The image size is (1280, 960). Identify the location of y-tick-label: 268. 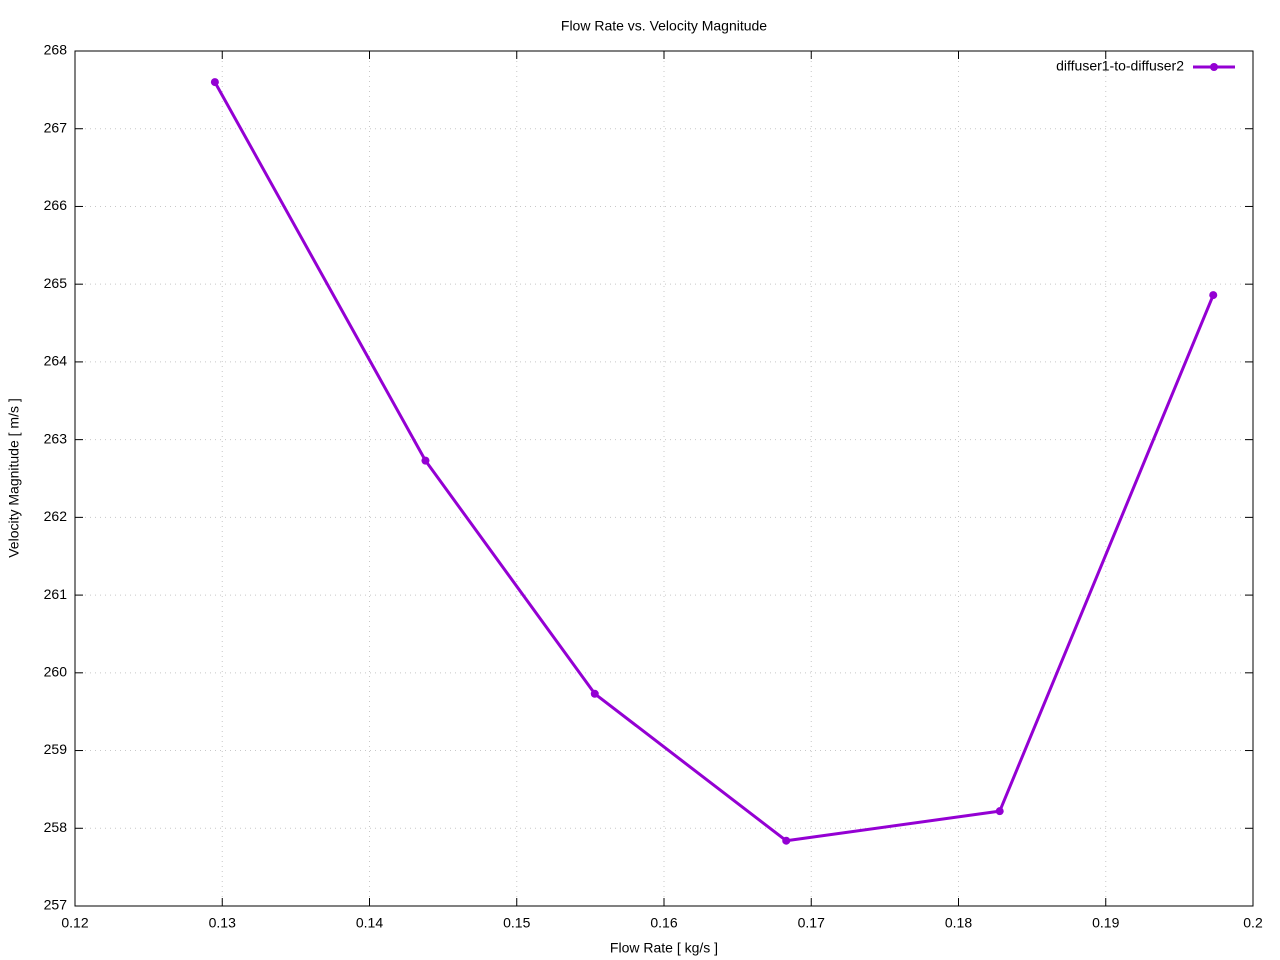
(56, 50).